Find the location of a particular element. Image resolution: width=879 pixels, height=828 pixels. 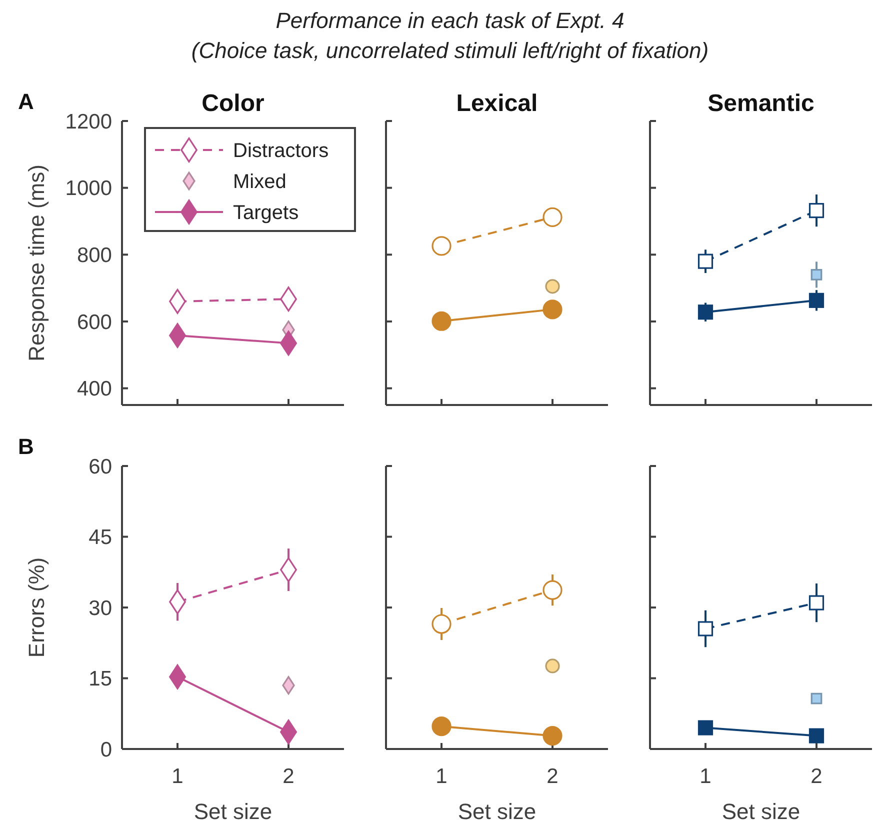

y-tick-label: 0 is located at coordinates (106, 750).